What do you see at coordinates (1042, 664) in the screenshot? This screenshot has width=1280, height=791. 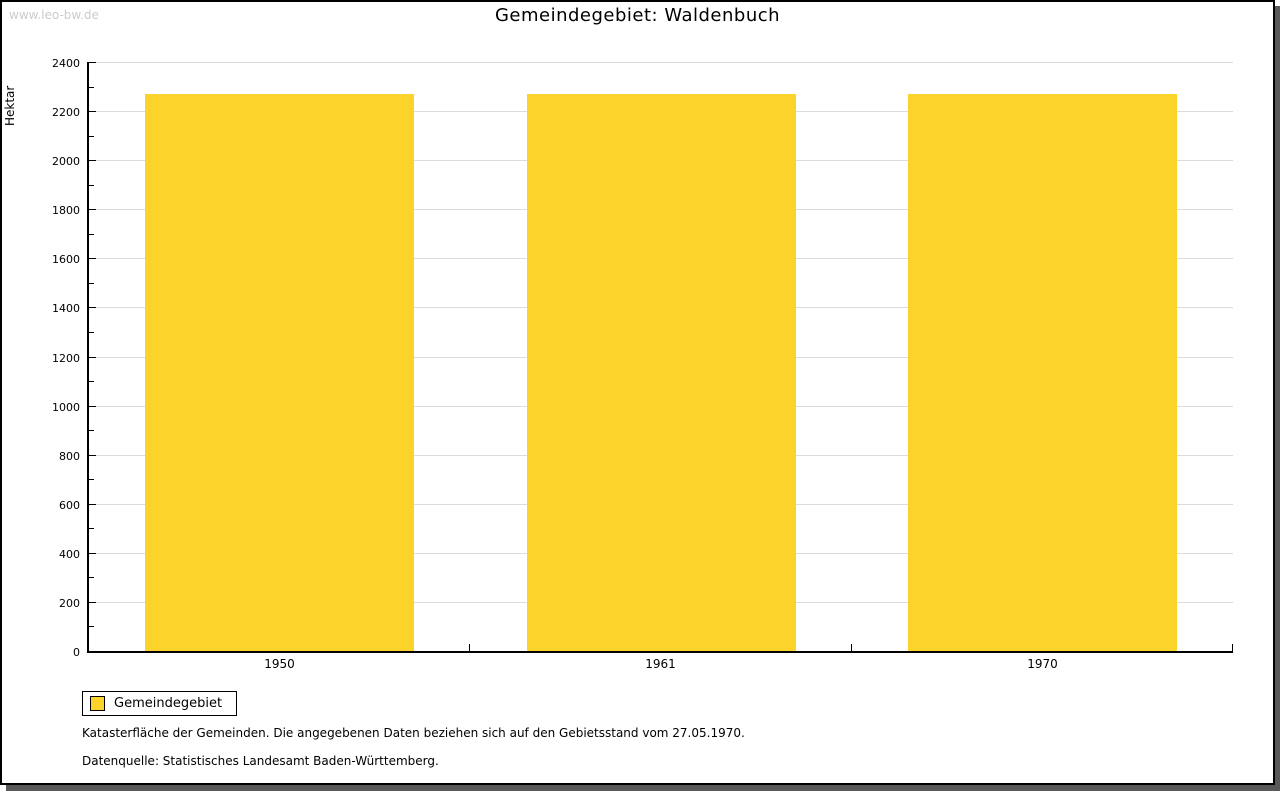 I see `x-tick-label: 1970` at bounding box center [1042, 664].